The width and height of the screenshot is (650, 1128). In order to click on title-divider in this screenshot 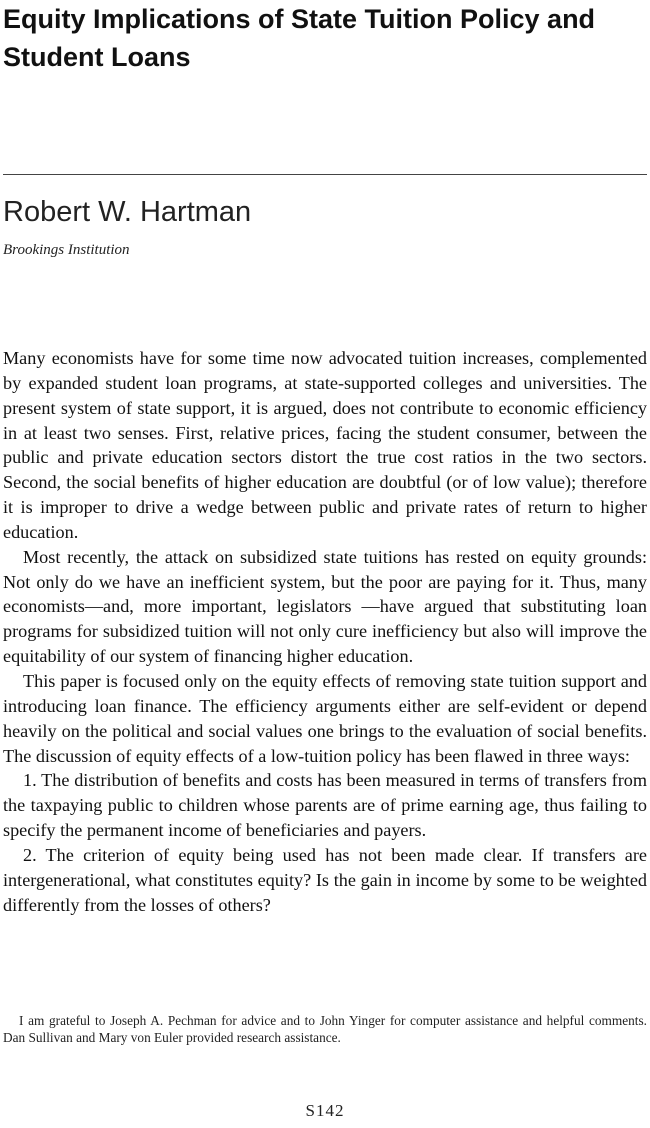, I will do `click(325, 174)`.